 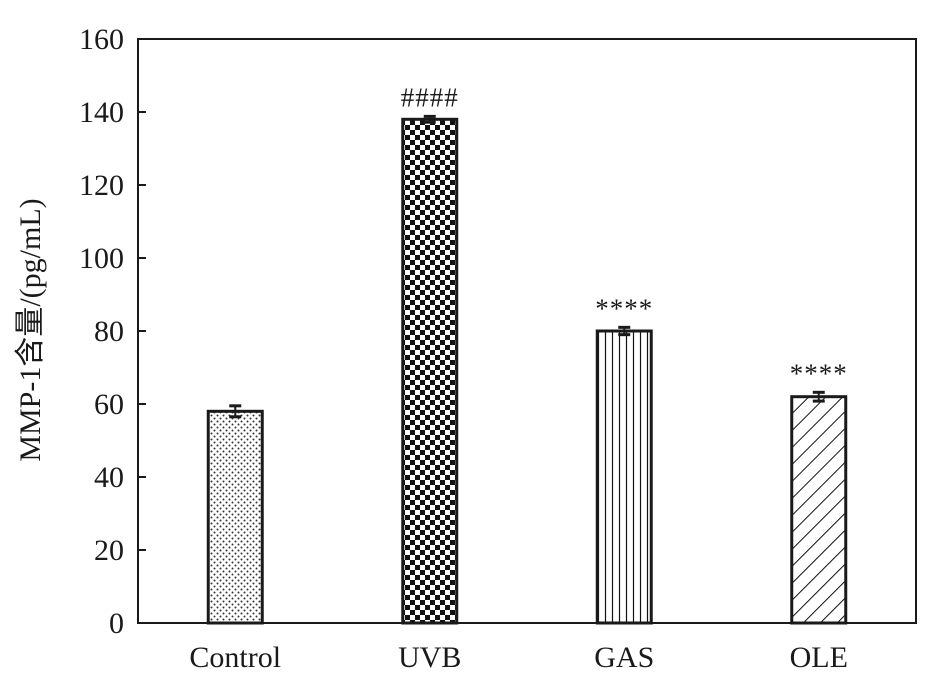 I want to click on y-tick-label: 60, so click(x=109, y=404).